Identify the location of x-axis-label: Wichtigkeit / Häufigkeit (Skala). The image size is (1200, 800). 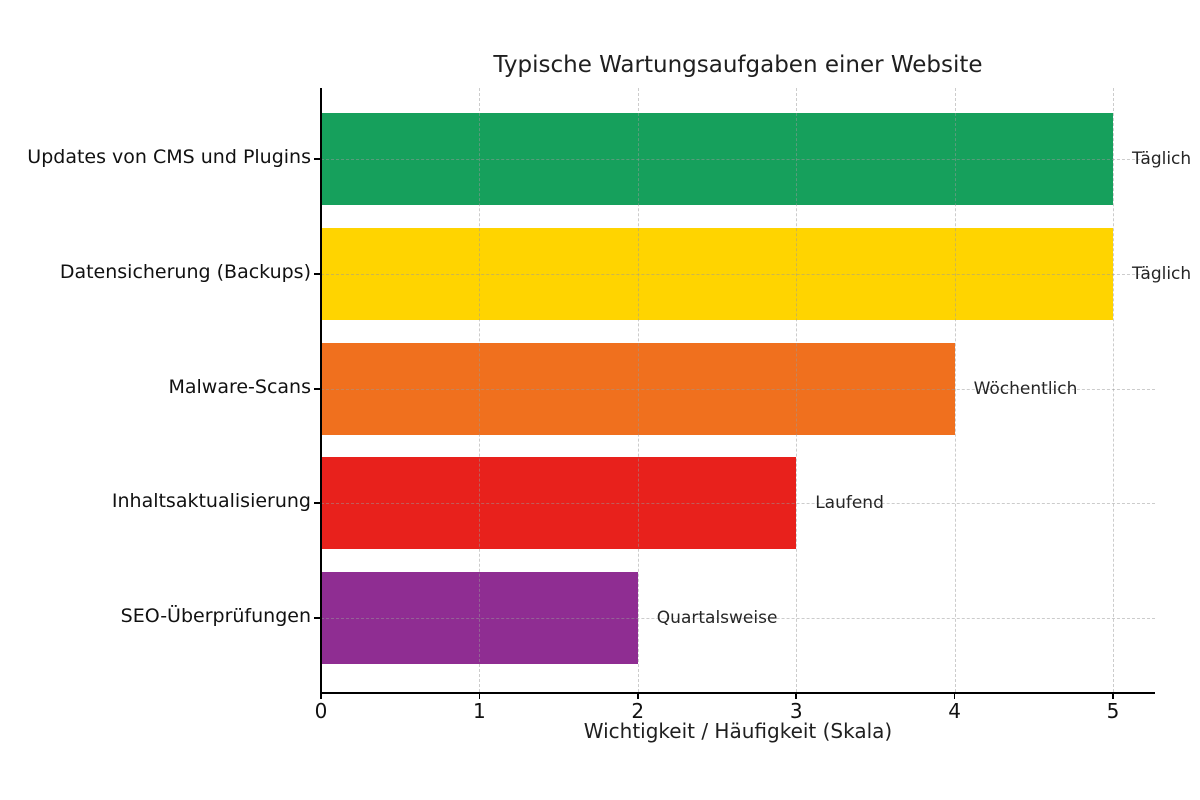
(738, 731).